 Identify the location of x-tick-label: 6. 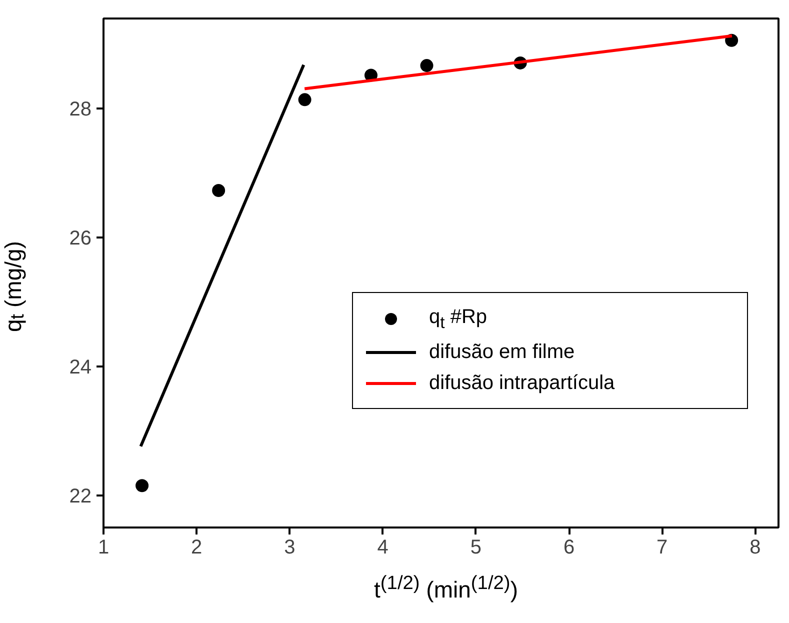
(569, 547).